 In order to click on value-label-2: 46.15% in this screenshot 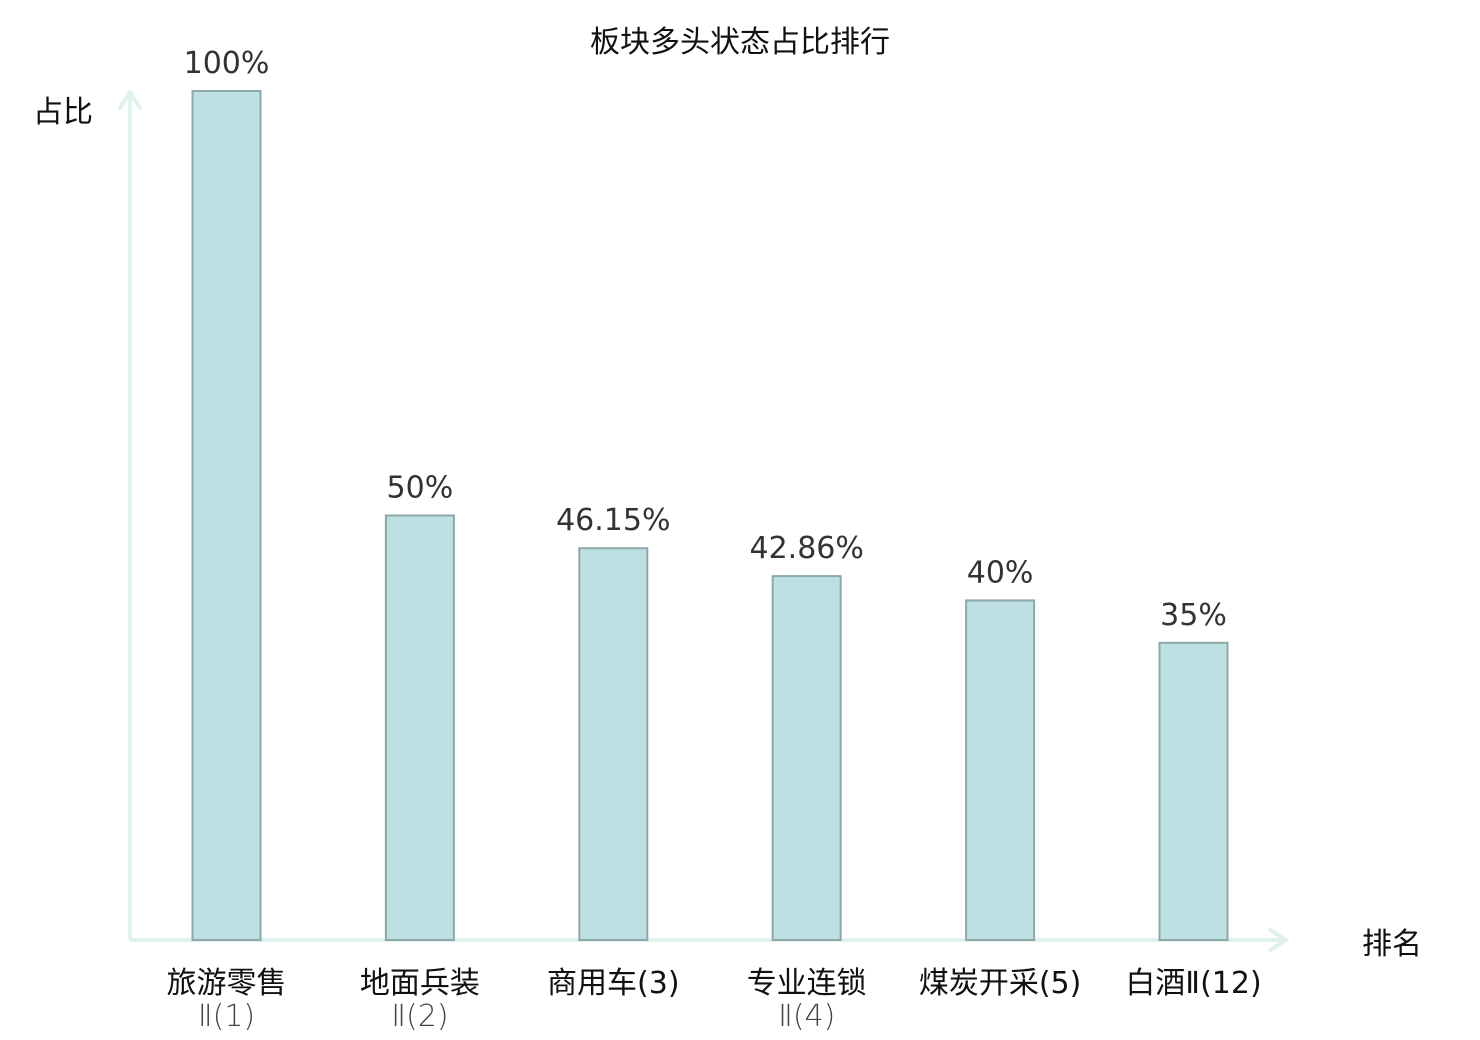, I will do `click(613, 520)`.